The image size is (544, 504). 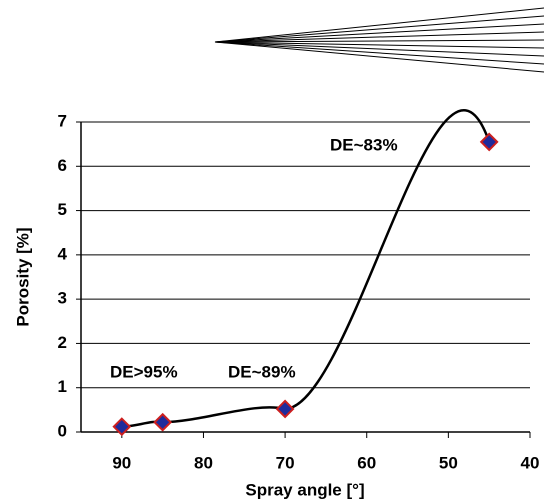 I want to click on x-tick-label: 50, so click(x=448, y=462).